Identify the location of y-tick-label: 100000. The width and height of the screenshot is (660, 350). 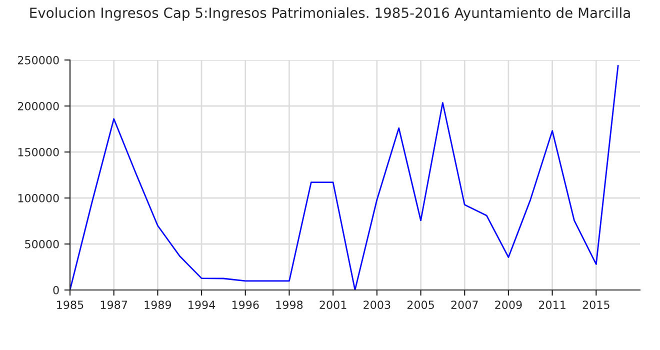
(38, 198).